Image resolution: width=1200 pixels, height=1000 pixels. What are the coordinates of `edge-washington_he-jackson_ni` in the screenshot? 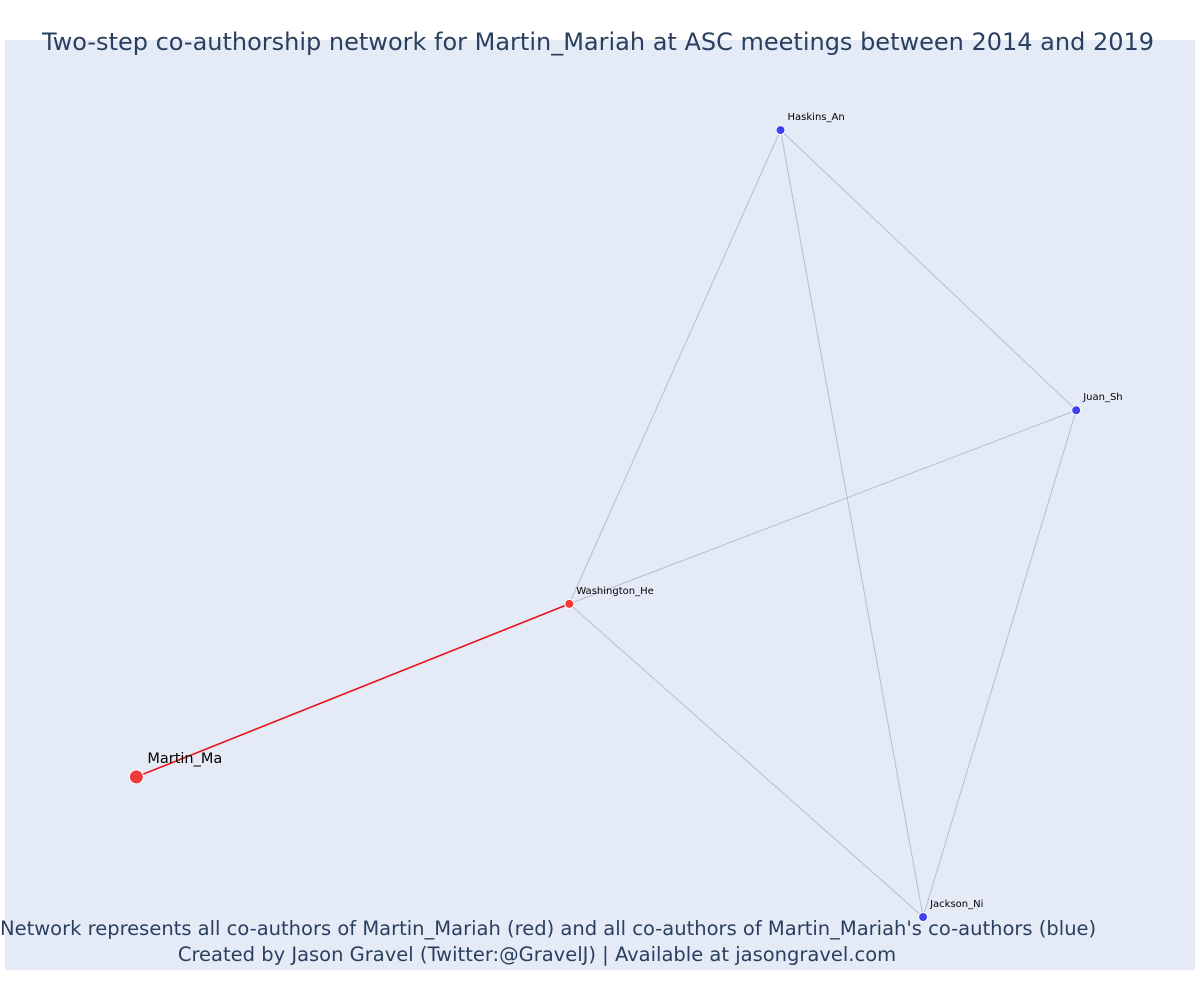 It's located at (746, 760).